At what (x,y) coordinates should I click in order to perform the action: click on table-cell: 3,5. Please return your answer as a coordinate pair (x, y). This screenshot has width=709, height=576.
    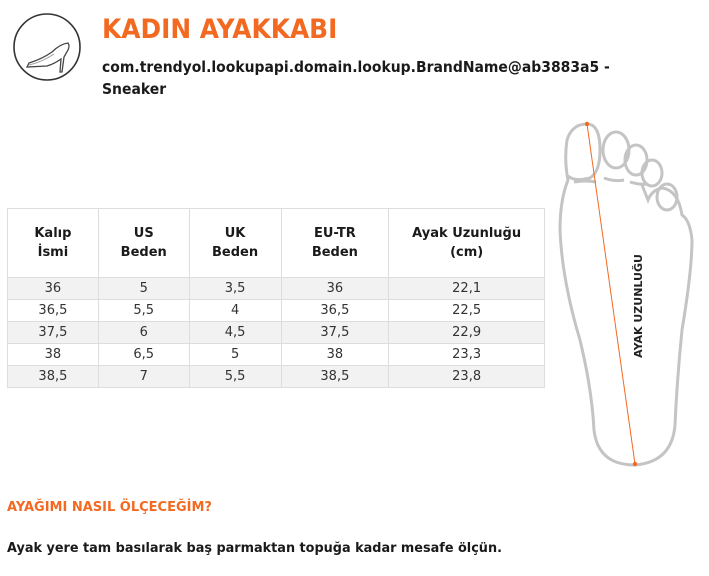
    Looking at the image, I should click on (235, 288).